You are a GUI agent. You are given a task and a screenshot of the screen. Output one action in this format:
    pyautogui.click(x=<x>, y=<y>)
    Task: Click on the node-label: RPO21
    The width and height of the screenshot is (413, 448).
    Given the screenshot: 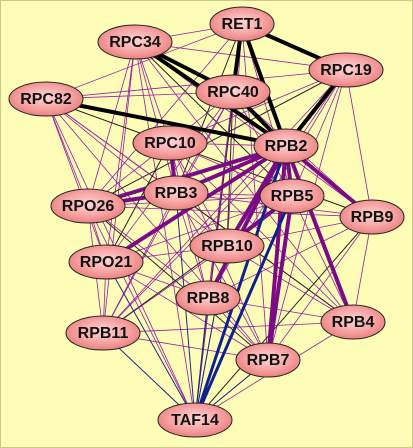 What is the action you would take?
    pyautogui.click(x=106, y=262)
    